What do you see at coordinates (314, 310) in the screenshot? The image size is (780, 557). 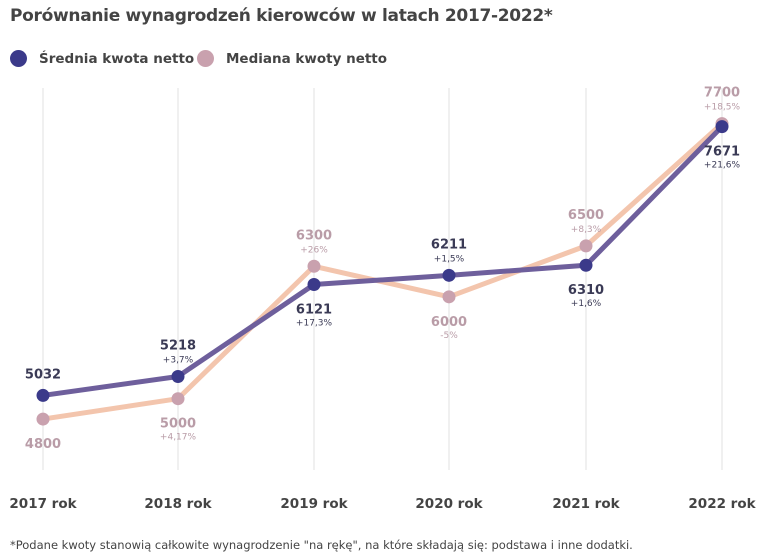 I see `data-label: 6121` at bounding box center [314, 310].